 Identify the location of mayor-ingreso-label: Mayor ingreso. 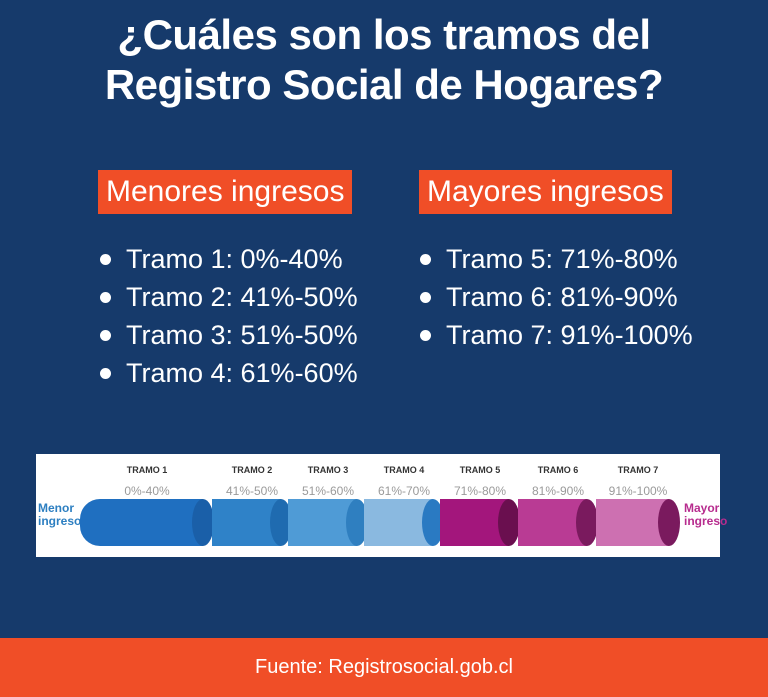
(706, 514).